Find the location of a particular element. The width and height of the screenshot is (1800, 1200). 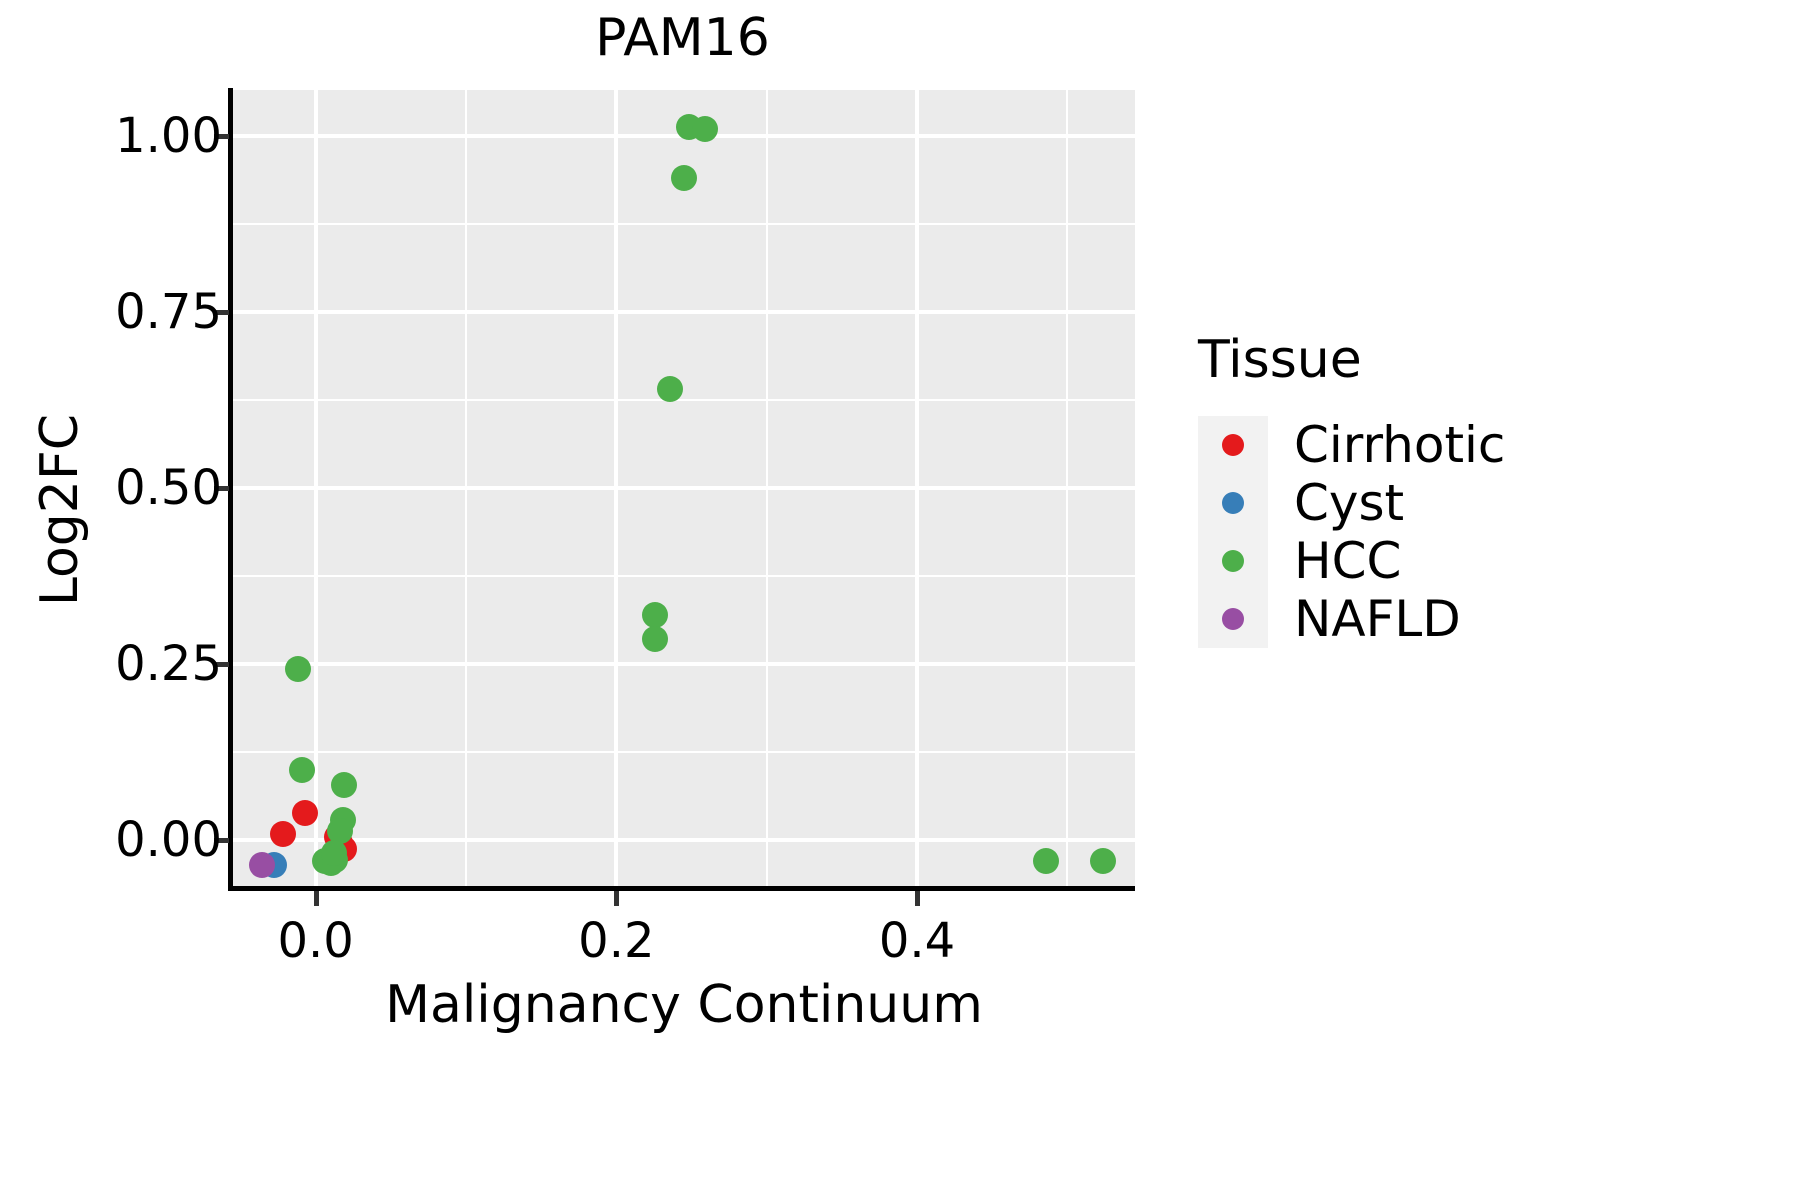

x-axis-line is located at coordinates (681, 888).